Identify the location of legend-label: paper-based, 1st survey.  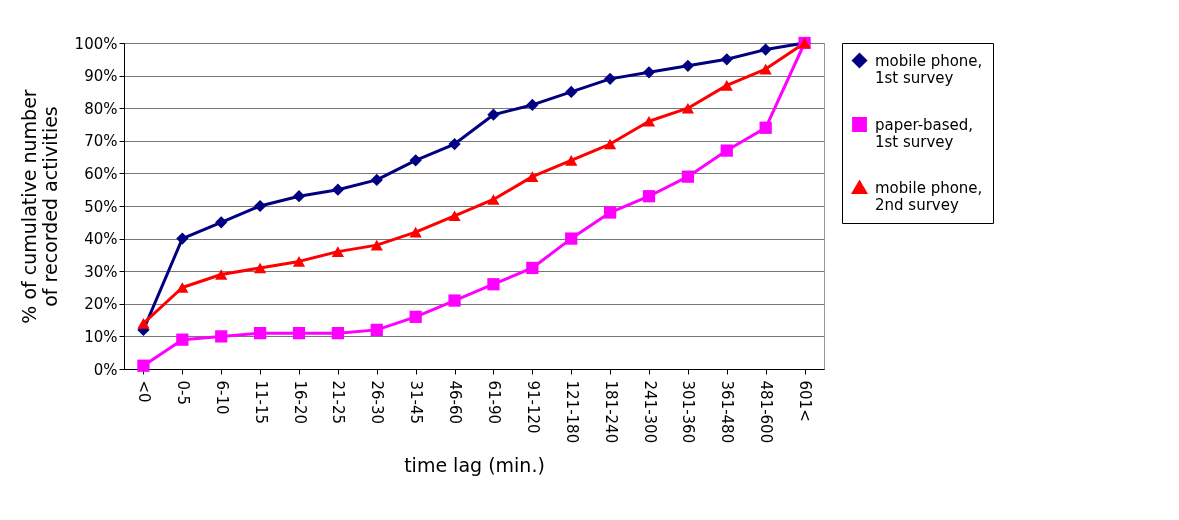
(924, 133).